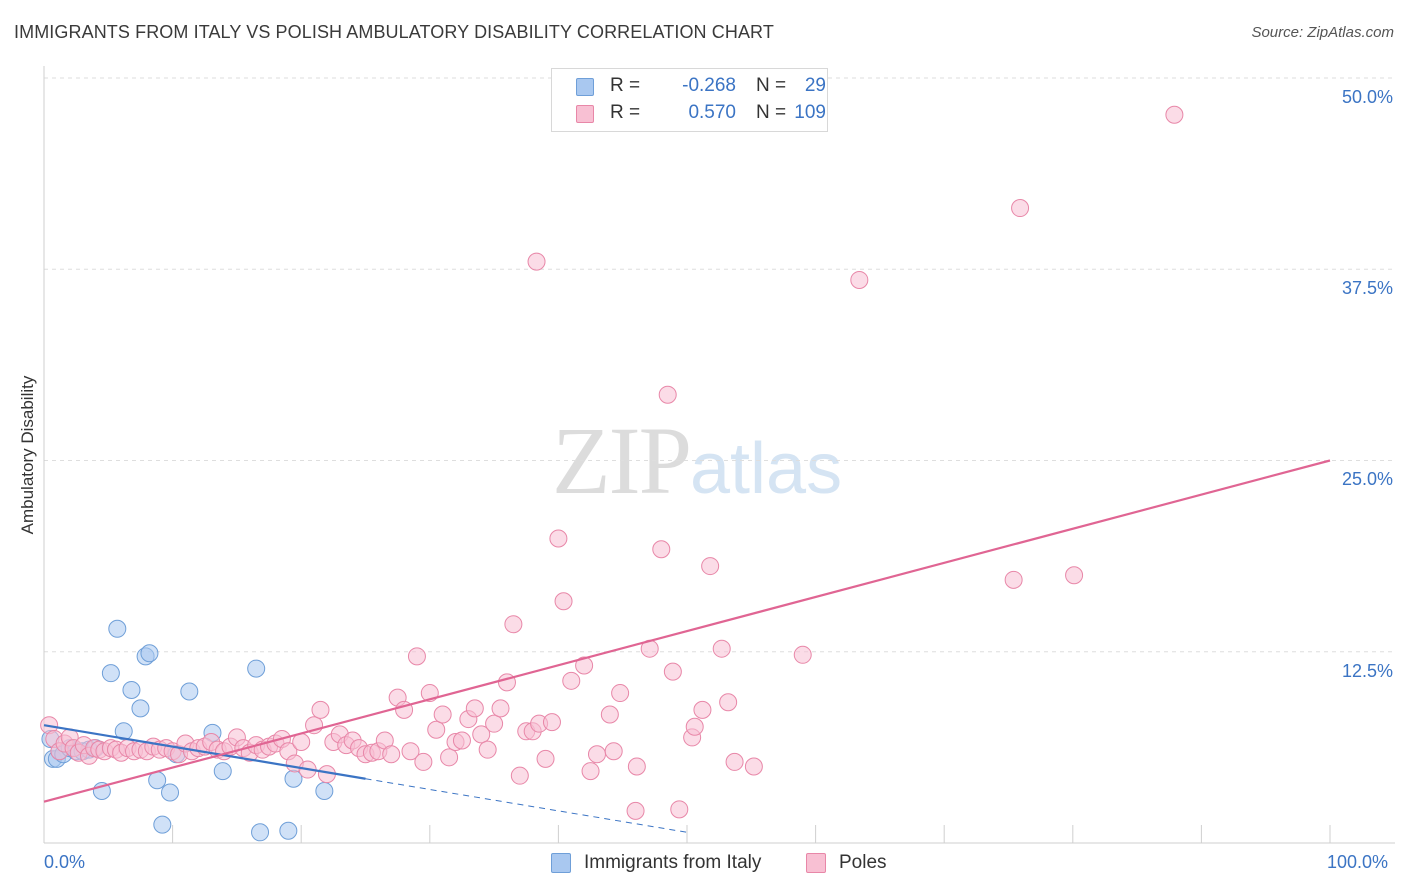 Image resolution: width=1406 pixels, height=892 pixels. Describe the element at coordinates (561, 863) in the screenshot. I see `bottom-legend-swatch-italy` at that location.